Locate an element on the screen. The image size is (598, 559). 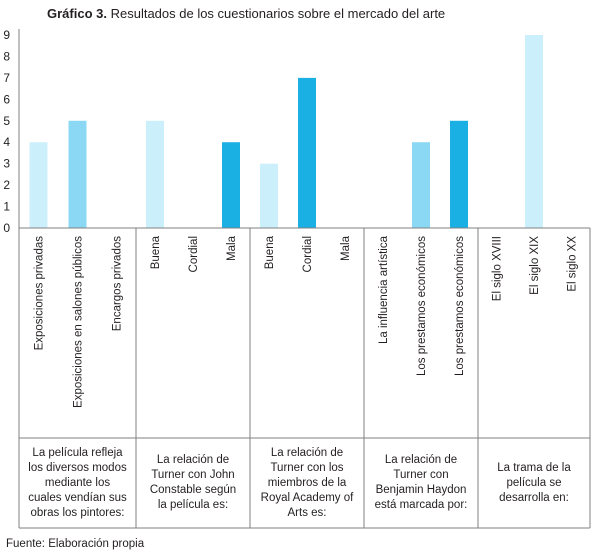
y-tick-label-9: 9 is located at coordinates (6, 35).